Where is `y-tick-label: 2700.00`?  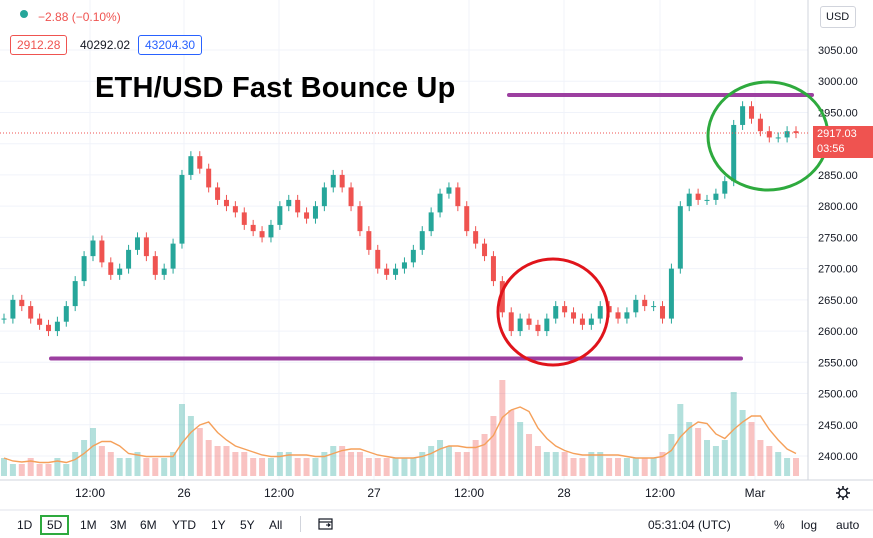 y-tick-label: 2700.00 is located at coordinates (838, 270).